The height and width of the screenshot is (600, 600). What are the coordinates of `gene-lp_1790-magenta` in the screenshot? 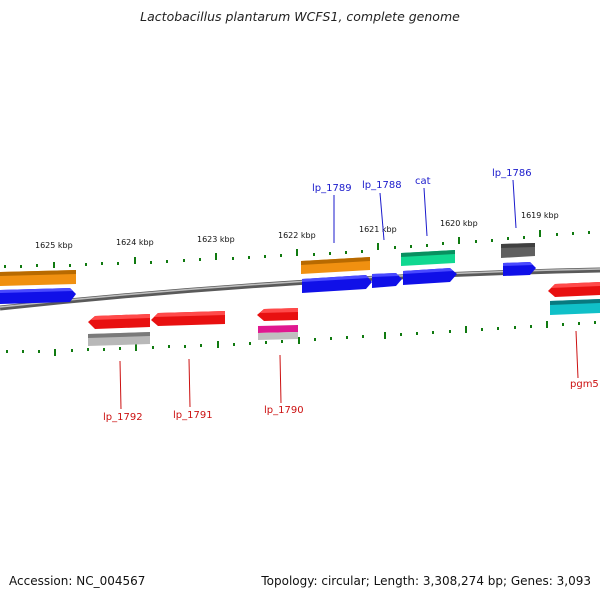 It's located at (278, 329).